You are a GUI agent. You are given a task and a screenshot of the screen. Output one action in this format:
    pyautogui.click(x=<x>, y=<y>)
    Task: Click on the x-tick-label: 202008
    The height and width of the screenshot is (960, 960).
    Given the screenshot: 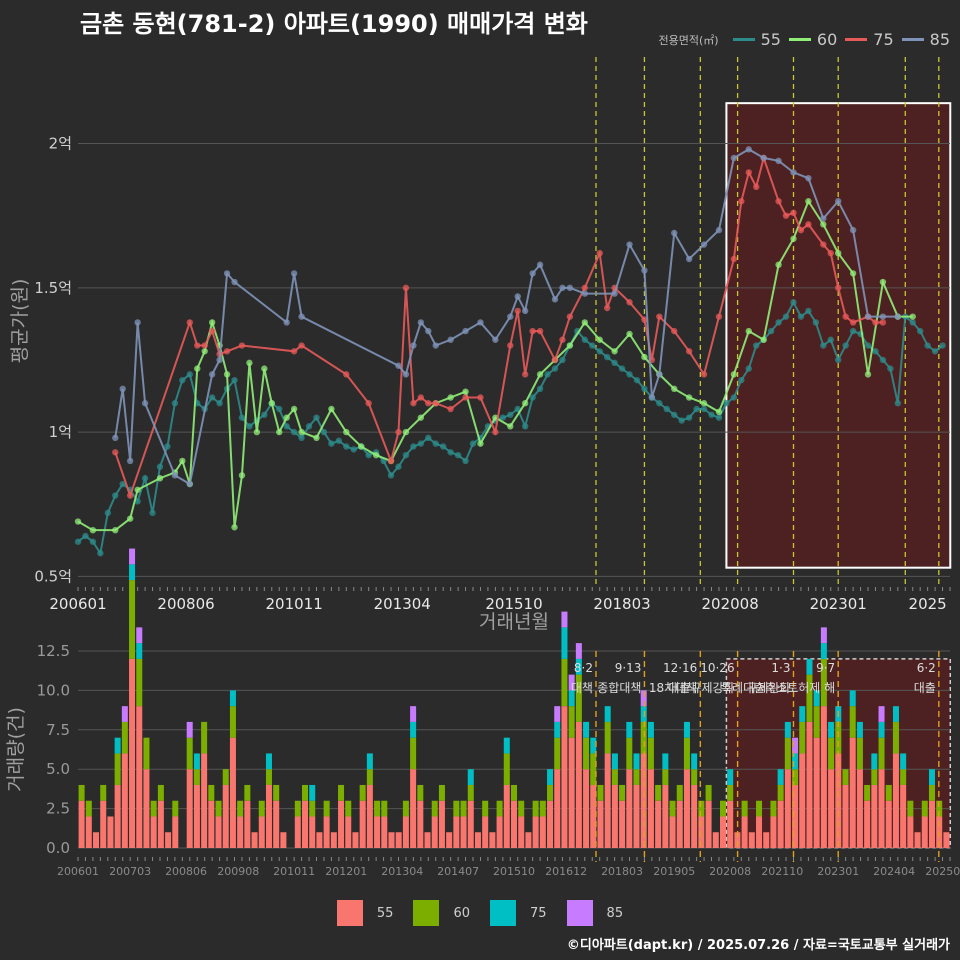 What is the action you would take?
    pyautogui.click(x=730, y=604)
    